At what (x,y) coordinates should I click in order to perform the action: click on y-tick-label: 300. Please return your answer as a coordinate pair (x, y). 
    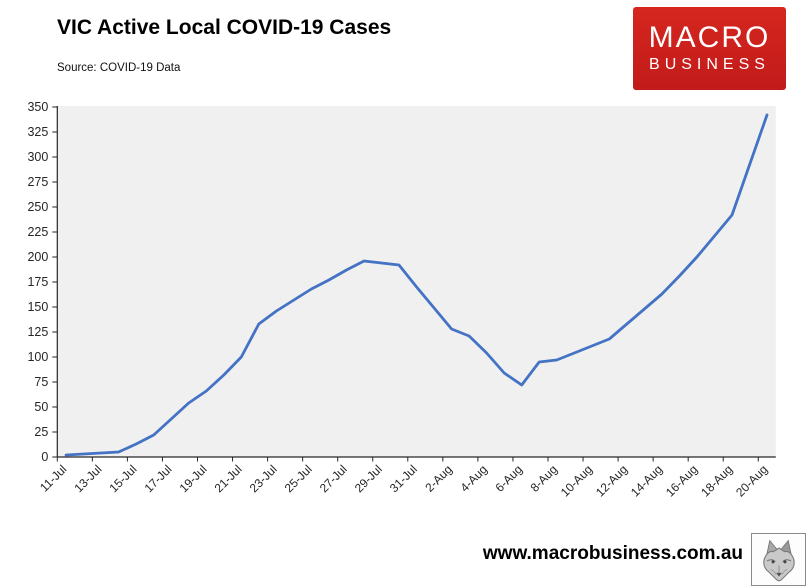
    Looking at the image, I should click on (37, 157).